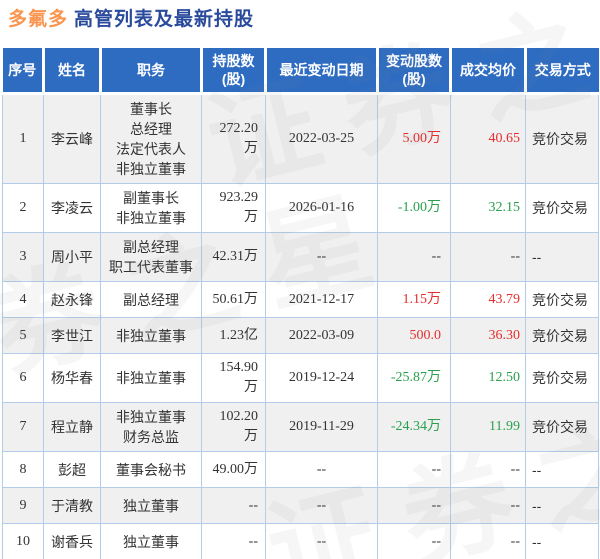 The image size is (600, 559). Describe the element at coordinates (72, 505) in the screenshot. I see `cell-name: 于清教` at that location.